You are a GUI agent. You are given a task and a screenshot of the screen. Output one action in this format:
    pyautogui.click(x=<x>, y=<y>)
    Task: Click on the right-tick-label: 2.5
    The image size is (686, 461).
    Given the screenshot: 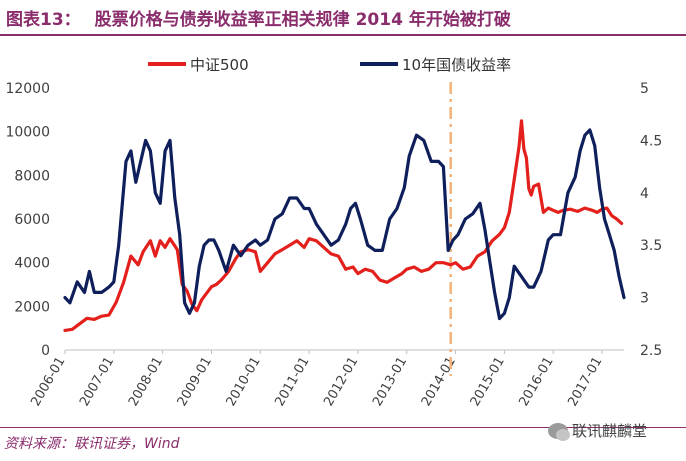 What is the action you would take?
    pyautogui.click(x=651, y=351)
    